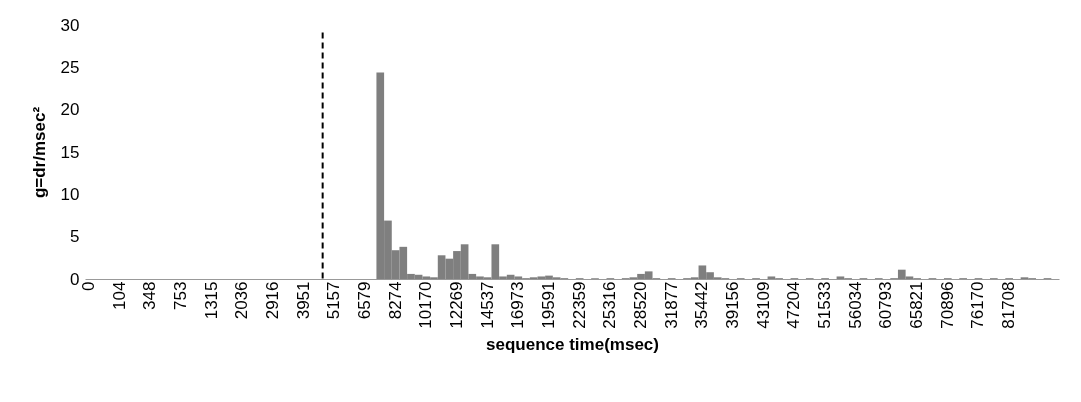 Image resolution: width=1081 pixels, height=402 pixels. Describe the element at coordinates (518, 305) in the screenshot. I see `x-tick-label: 16973` at that location.